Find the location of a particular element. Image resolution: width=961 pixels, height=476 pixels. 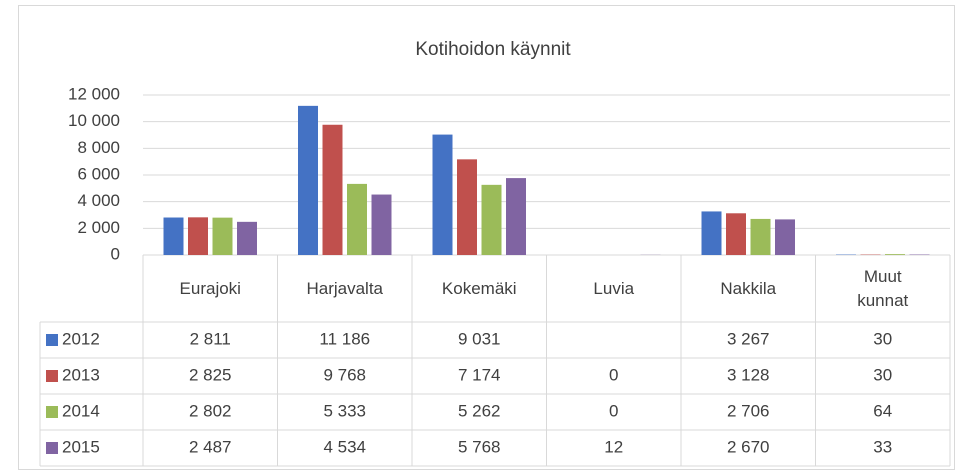

legend-label: 2015 is located at coordinates (81, 446).